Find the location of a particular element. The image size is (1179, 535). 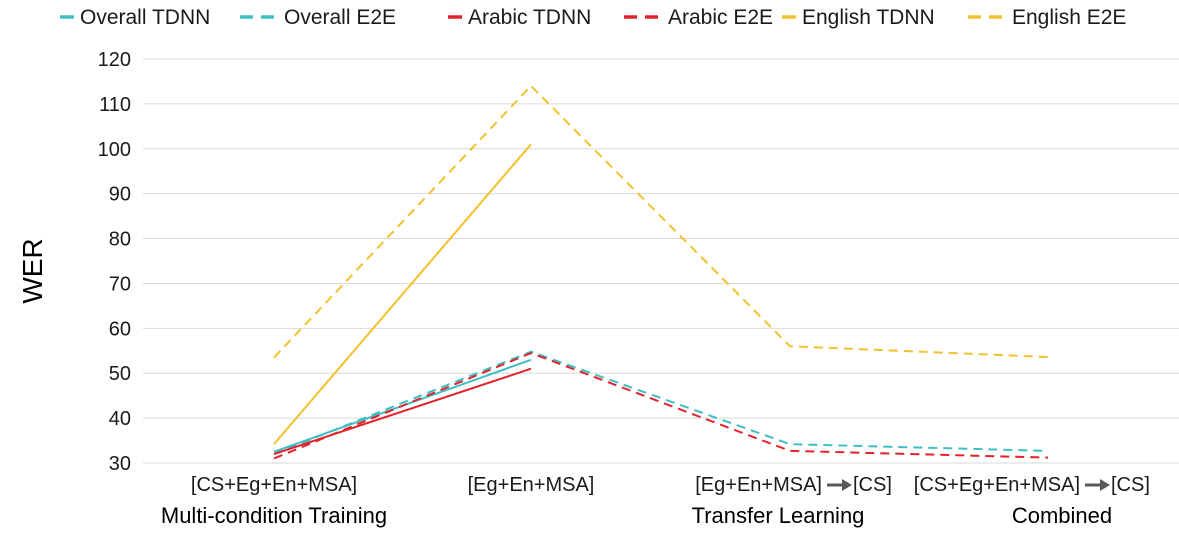

legend-item: English TDNN is located at coordinates (858, 17).